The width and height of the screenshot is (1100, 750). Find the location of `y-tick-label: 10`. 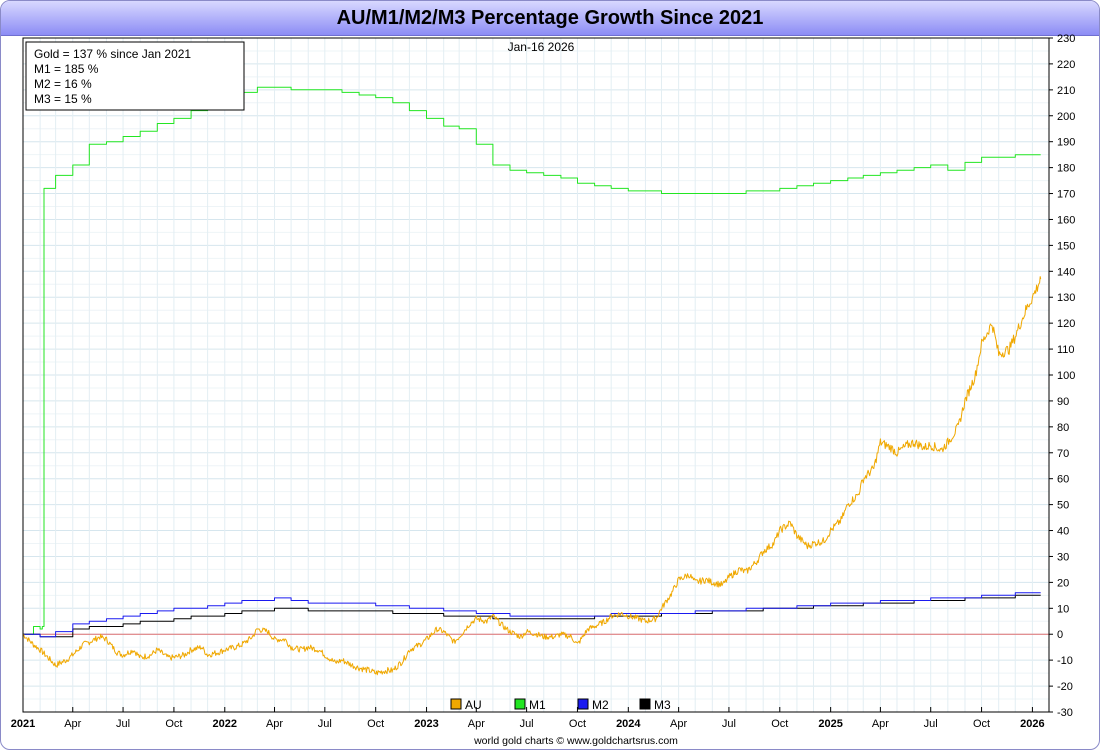

y-tick-label: 10 is located at coordinates (1063, 609).